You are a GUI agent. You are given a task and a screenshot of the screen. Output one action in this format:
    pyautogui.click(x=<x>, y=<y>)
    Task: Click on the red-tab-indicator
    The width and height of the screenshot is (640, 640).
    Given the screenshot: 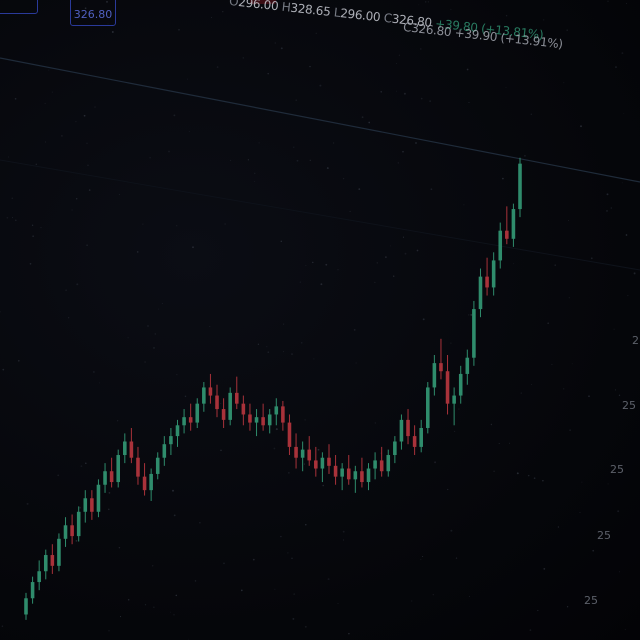 What is the action you would take?
    pyautogui.click(x=263, y=2)
    